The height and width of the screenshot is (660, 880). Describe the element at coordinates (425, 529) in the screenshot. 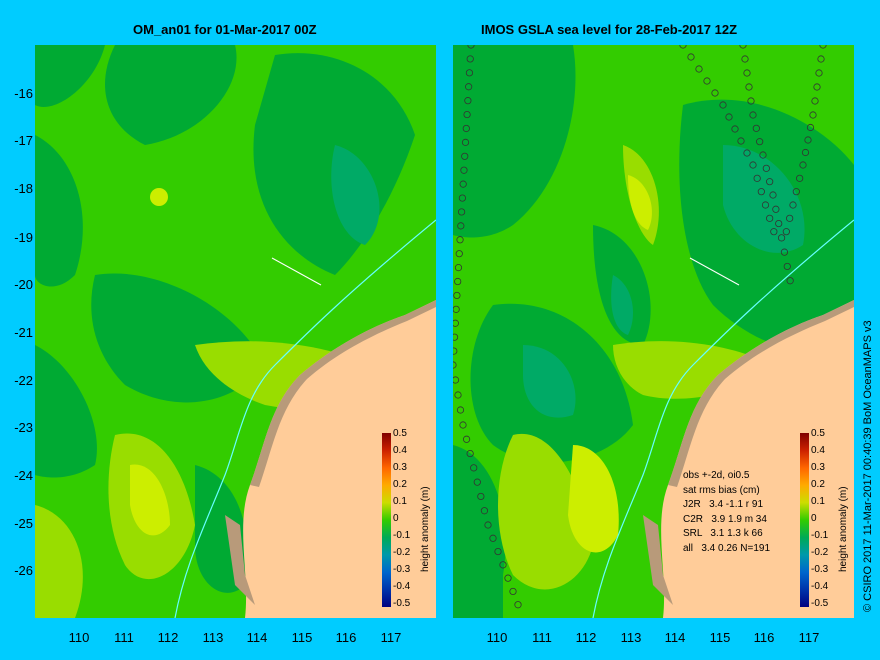

I see `left-colorbar-title: height anomaly (m)` at that location.